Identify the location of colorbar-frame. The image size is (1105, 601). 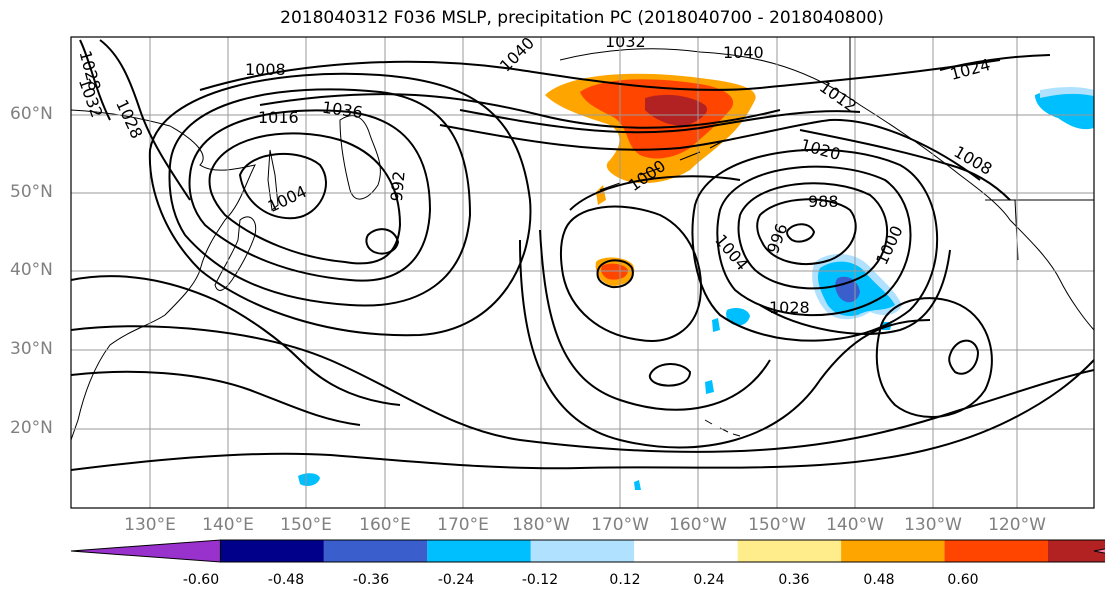
(662, 551).